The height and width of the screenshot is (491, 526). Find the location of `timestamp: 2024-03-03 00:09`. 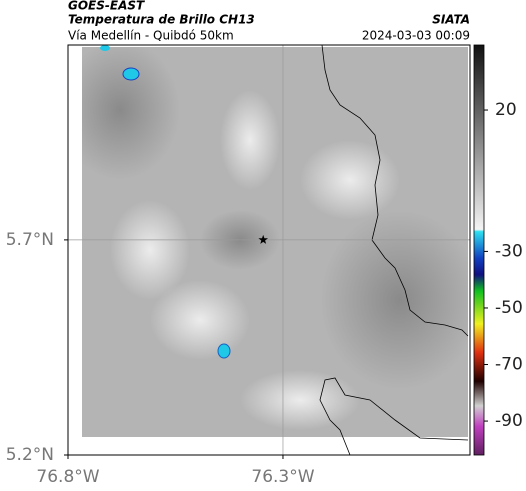

timestamp: 2024-03-03 00:09 is located at coordinates (416, 36).